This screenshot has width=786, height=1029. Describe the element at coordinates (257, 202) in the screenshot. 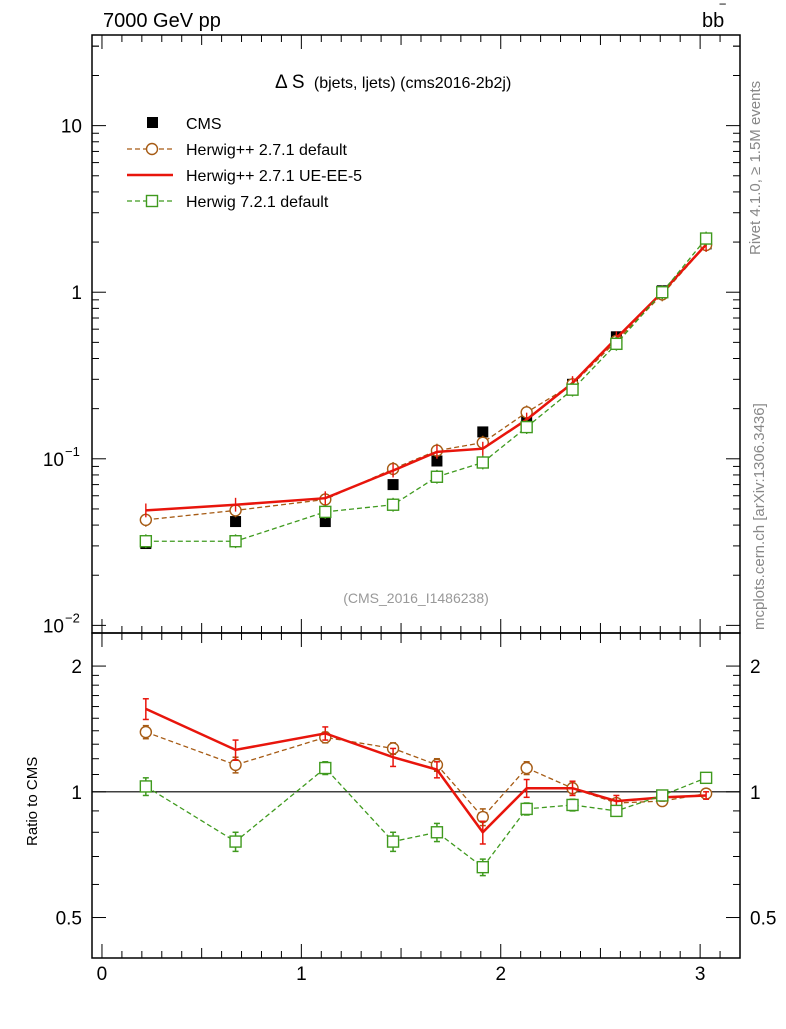

I see `legend-label-herwig7-default: Herwig 7.2.1 default` at that location.